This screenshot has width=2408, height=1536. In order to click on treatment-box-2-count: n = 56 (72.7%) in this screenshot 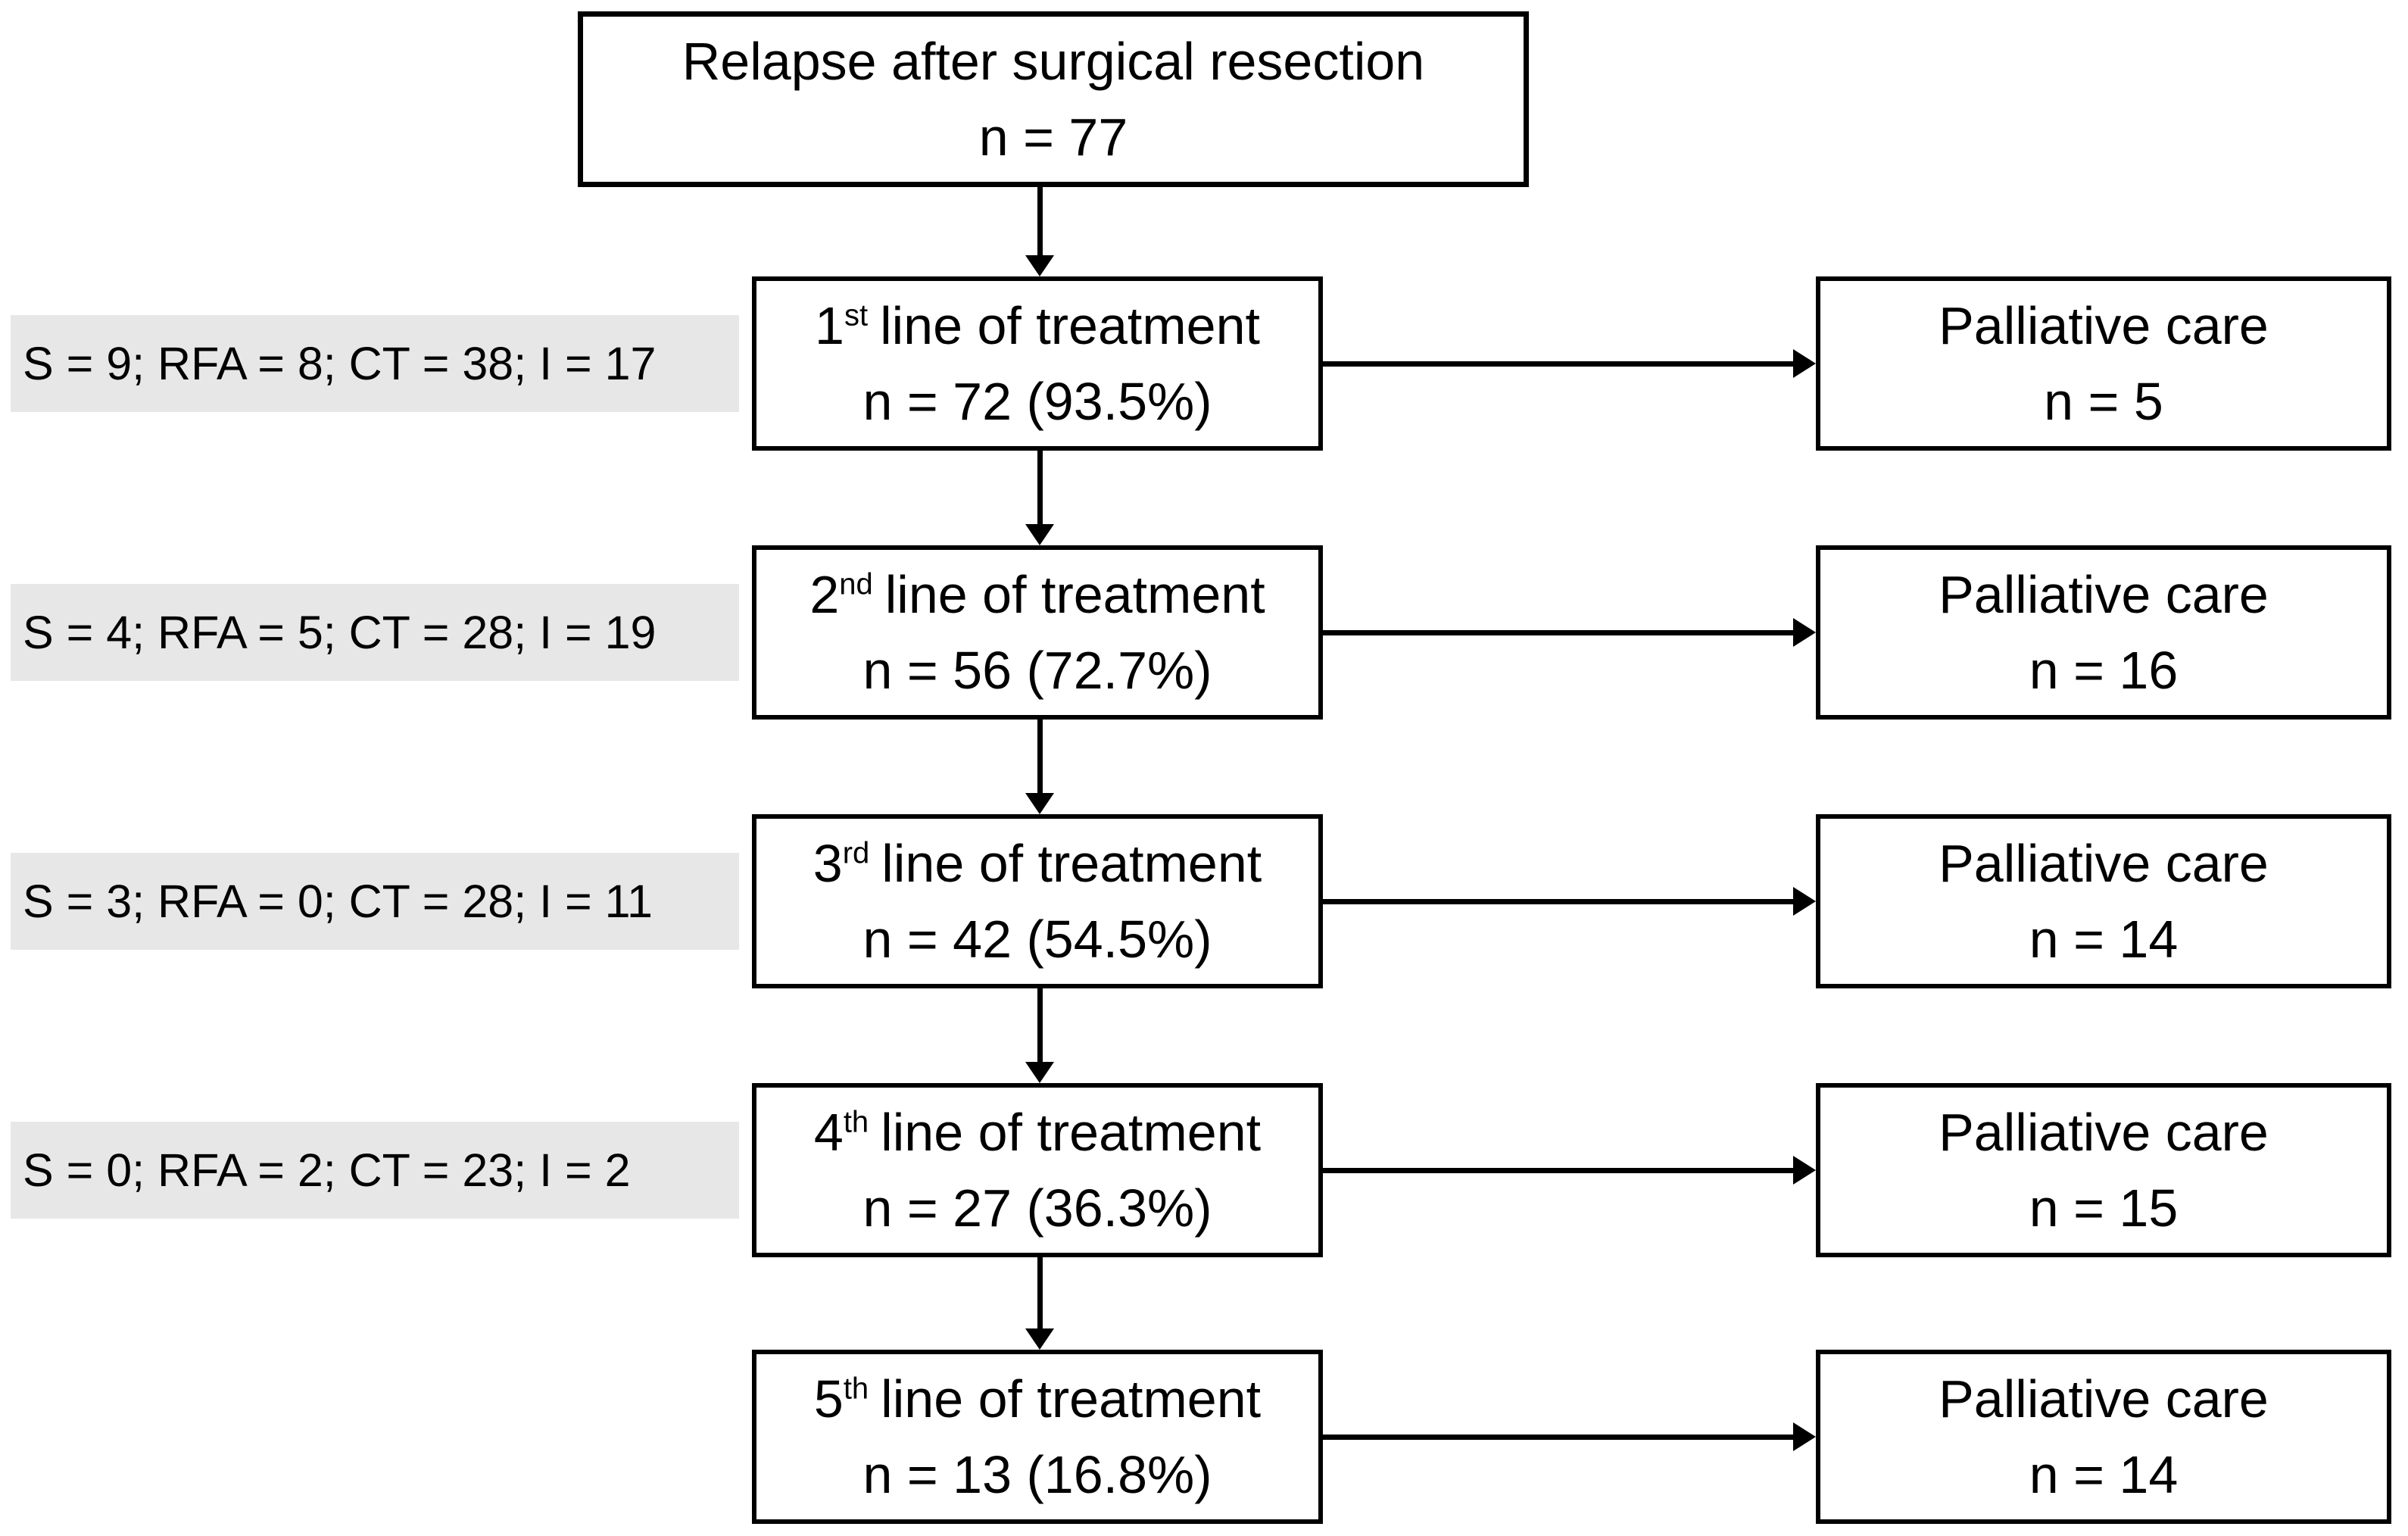, I will do `click(1037, 670)`.